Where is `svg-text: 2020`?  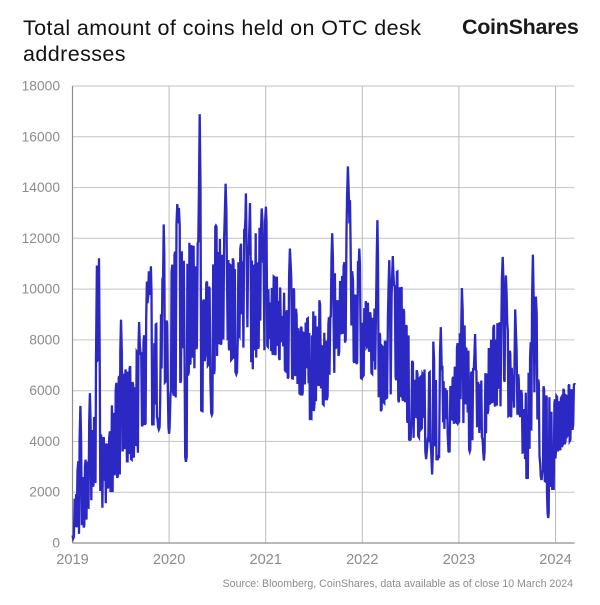
svg-text: 2020 is located at coordinates (169, 560).